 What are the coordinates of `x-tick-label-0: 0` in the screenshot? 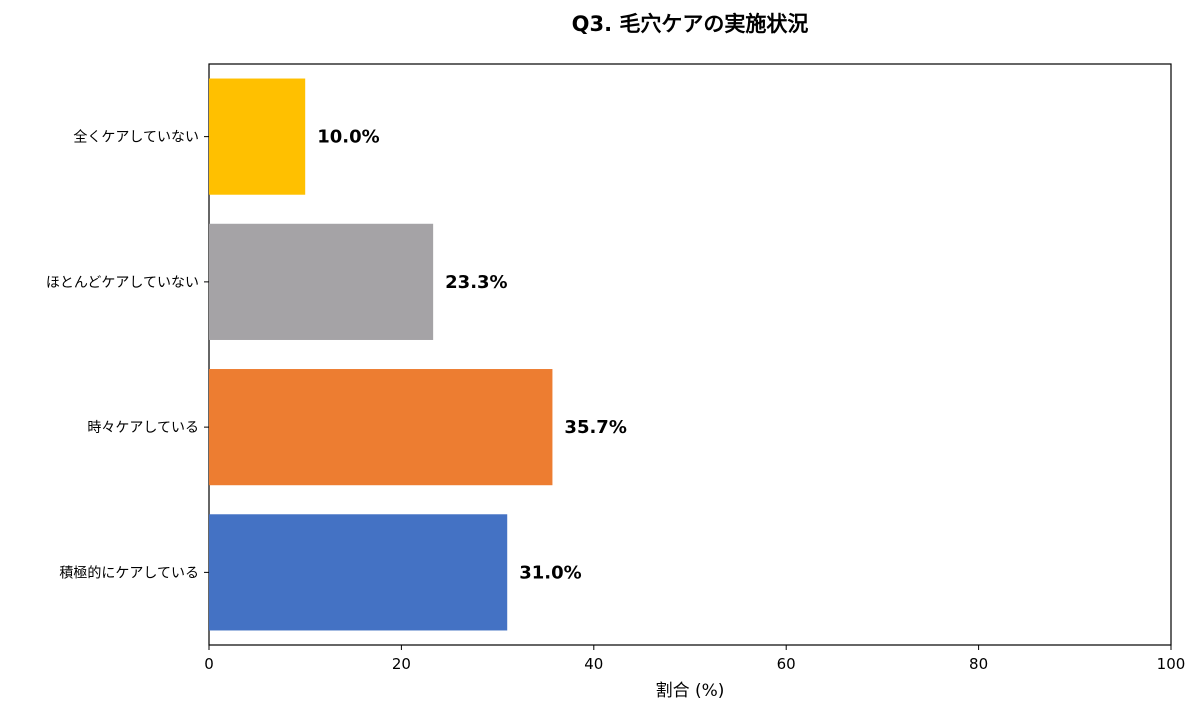 It's located at (209, 664).